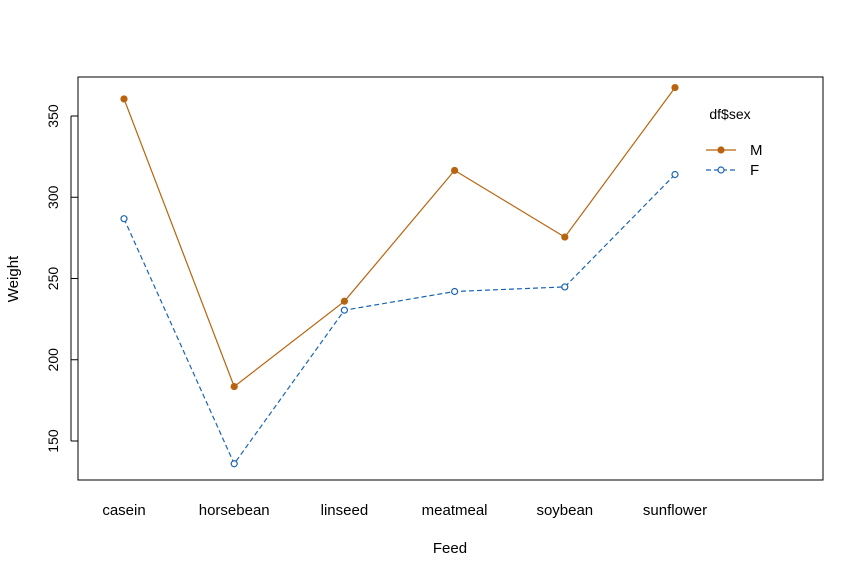 The height and width of the screenshot is (578, 864). What do you see at coordinates (754, 170) in the screenshot?
I see `legend-label: F` at bounding box center [754, 170].